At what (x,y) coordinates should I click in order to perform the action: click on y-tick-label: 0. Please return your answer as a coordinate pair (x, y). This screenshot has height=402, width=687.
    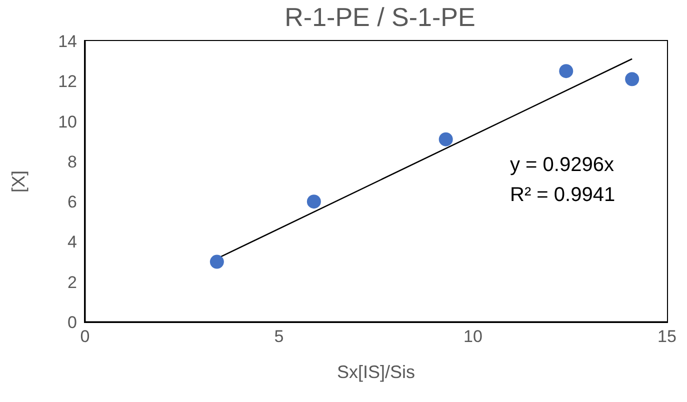
    Looking at the image, I should click on (72, 322).